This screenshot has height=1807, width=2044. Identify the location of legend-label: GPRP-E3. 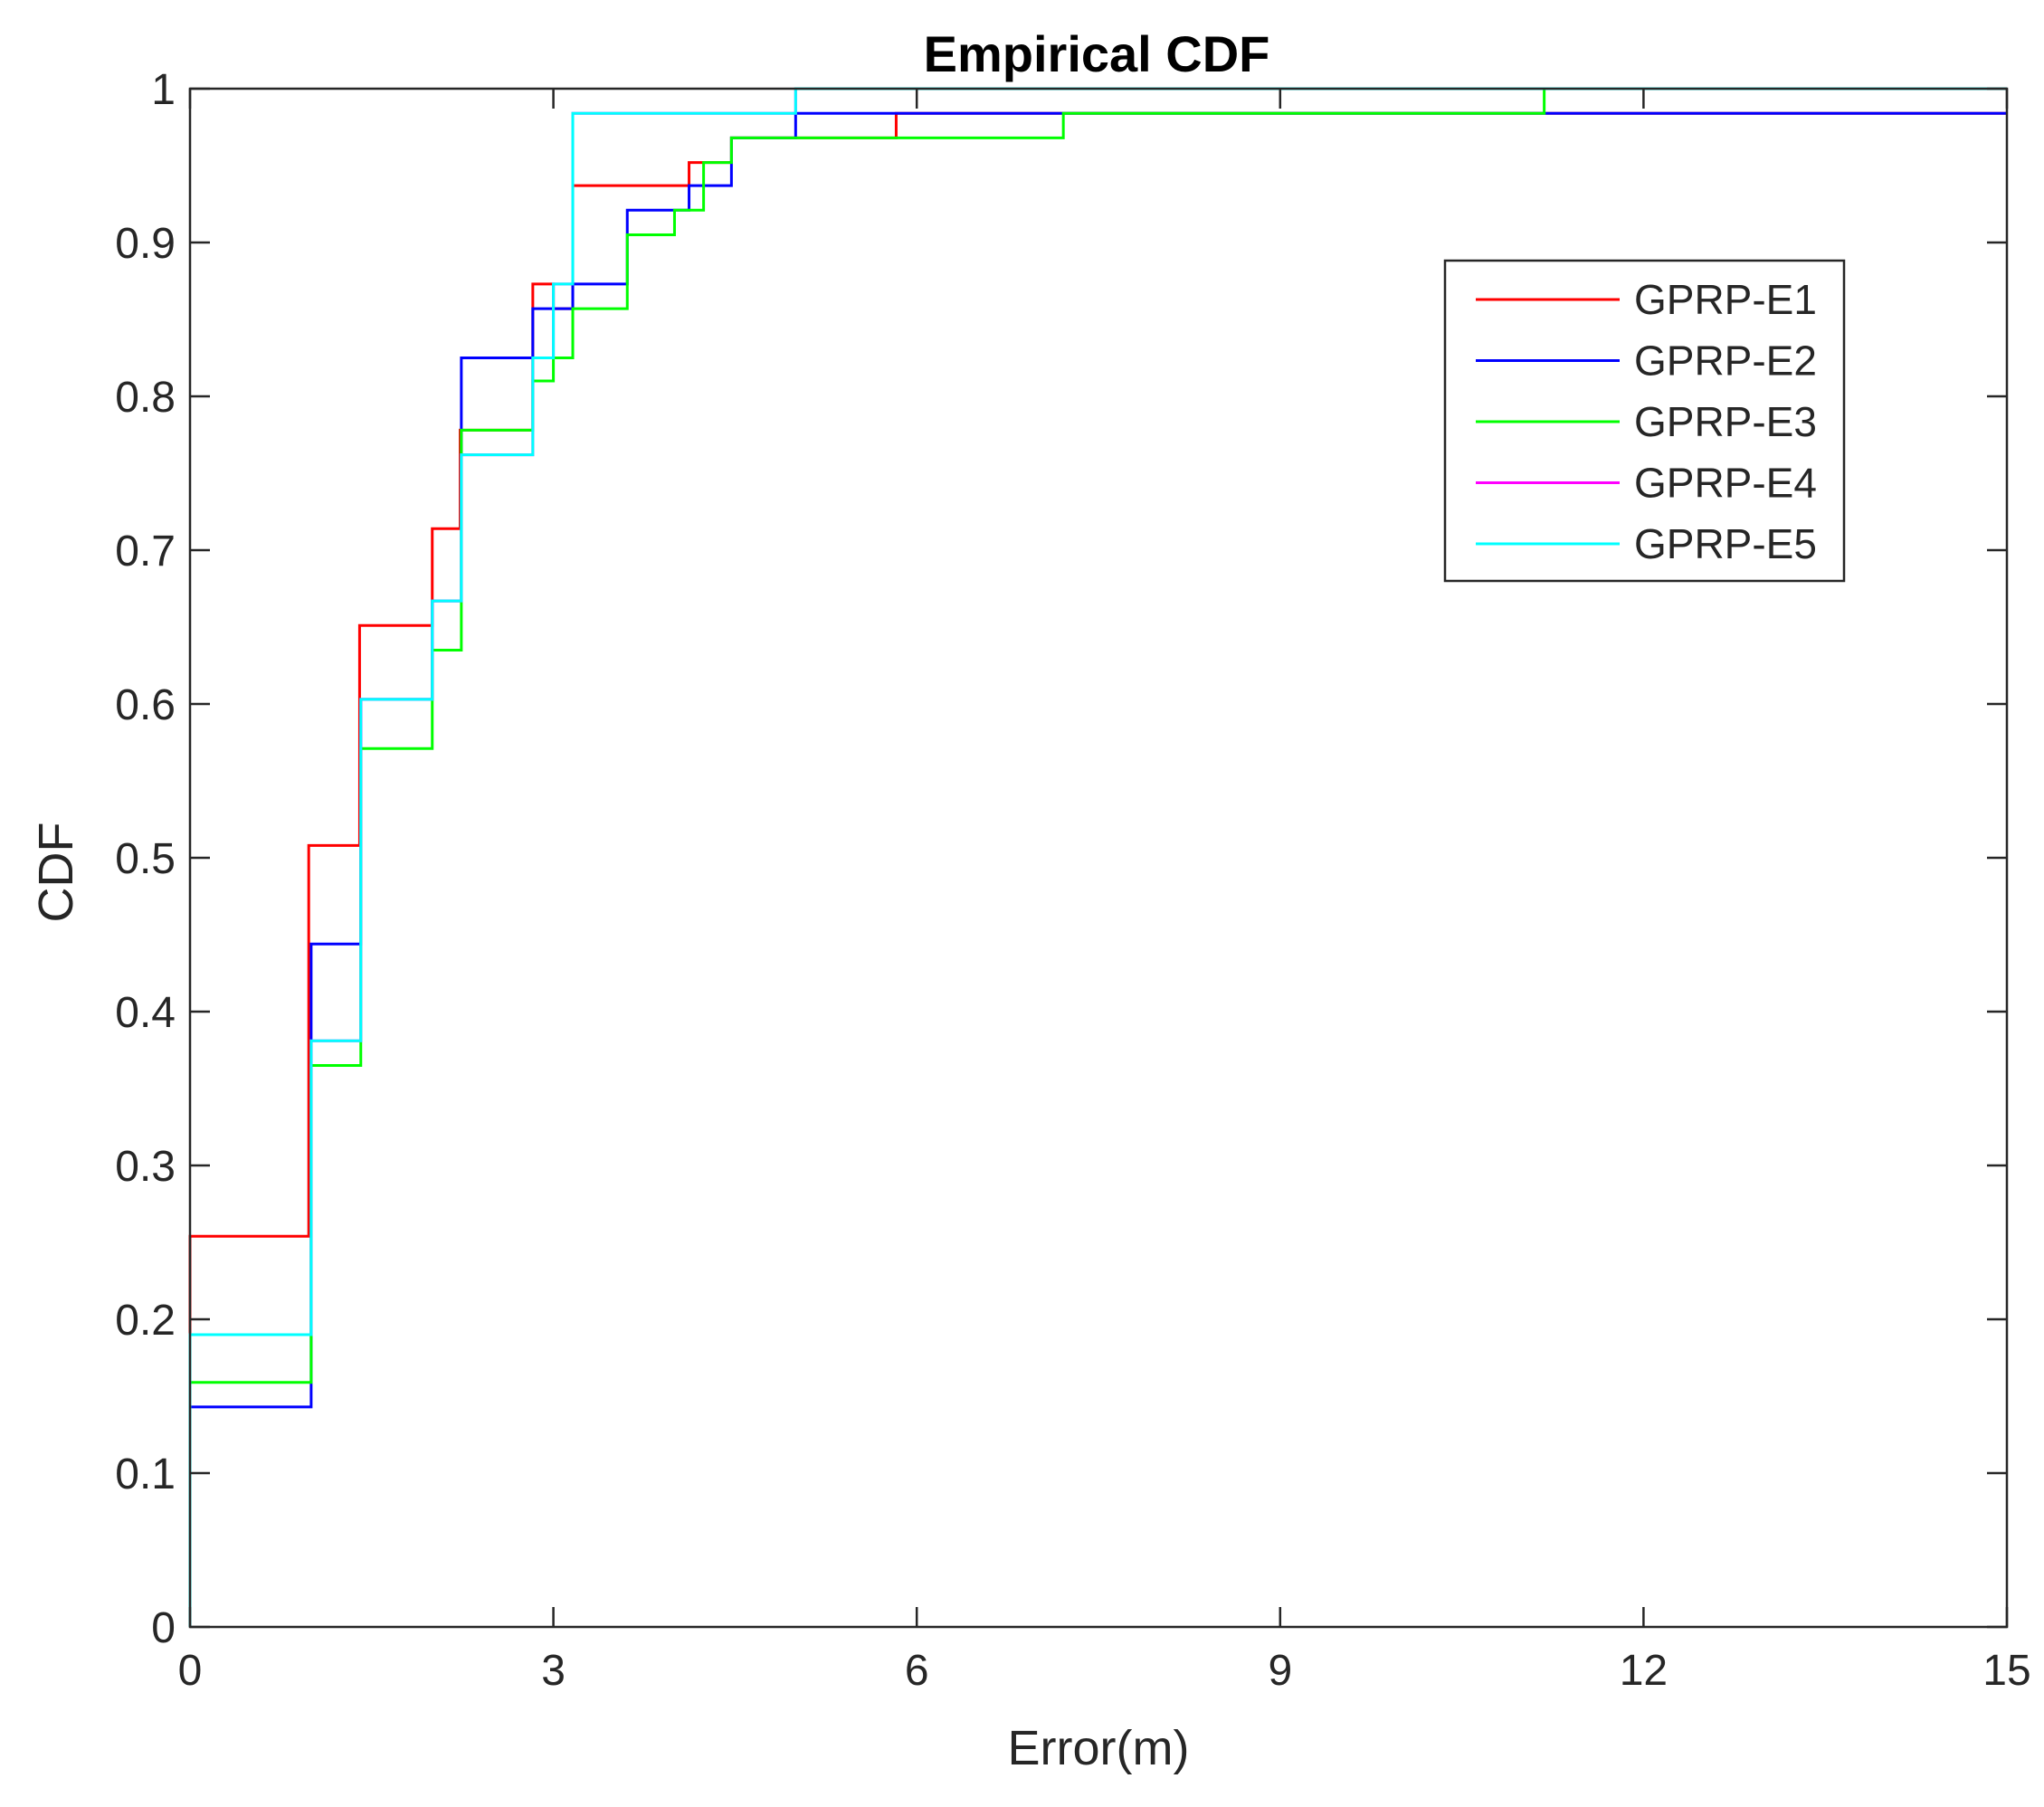
(1725, 422).